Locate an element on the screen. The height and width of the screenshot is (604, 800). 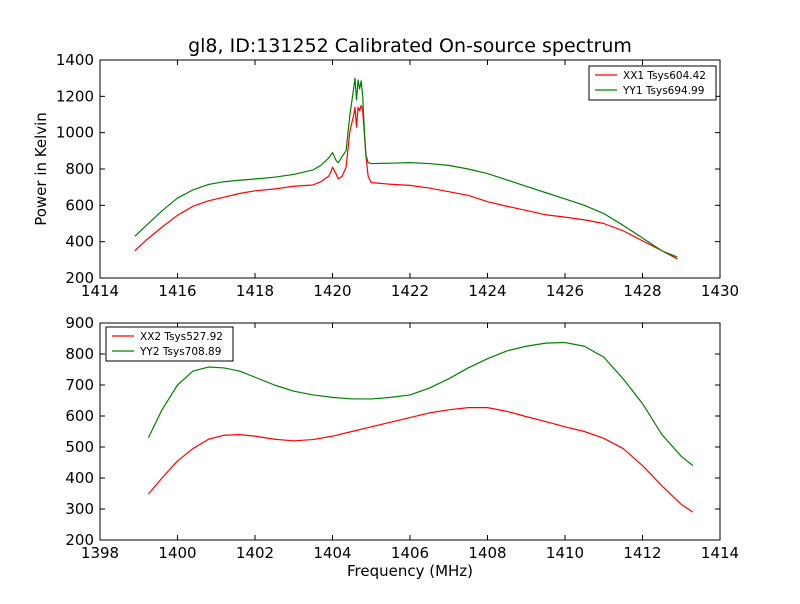
y-tick-label: 1200 is located at coordinates (75, 96).